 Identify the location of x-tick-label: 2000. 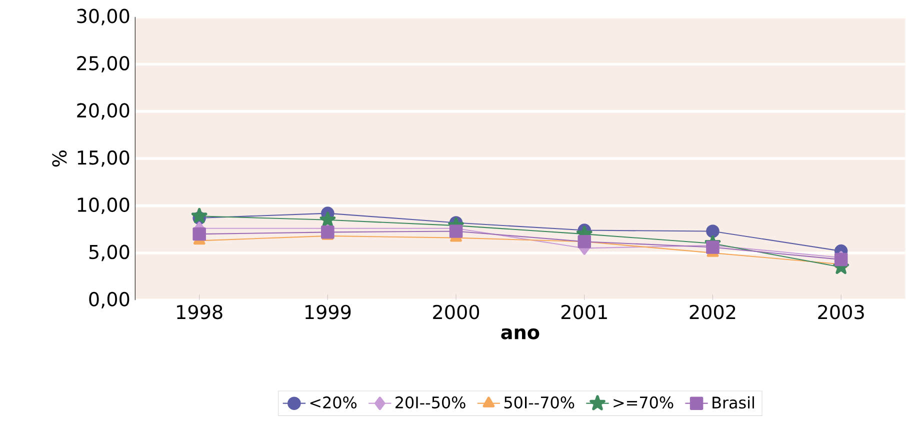
(456, 312).